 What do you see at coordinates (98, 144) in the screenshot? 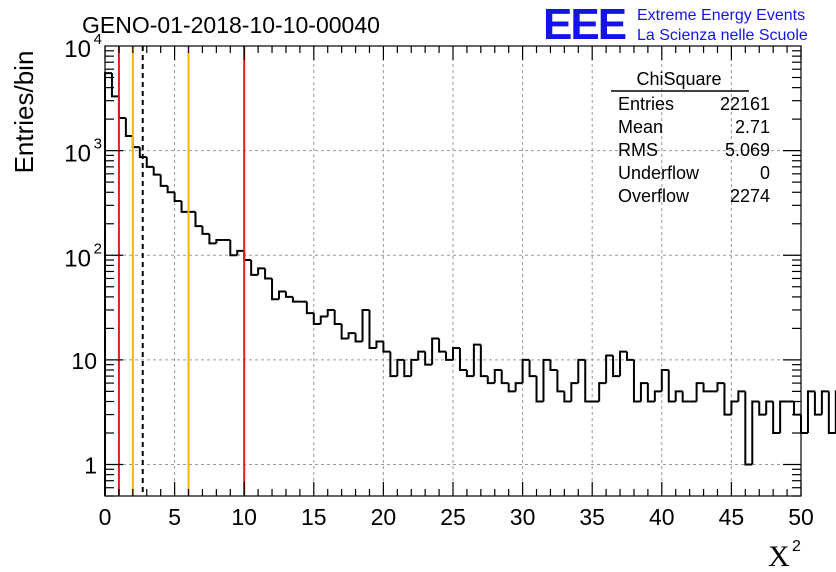
I see `y-tick-label-exp: 3` at bounding box center [98, 144].